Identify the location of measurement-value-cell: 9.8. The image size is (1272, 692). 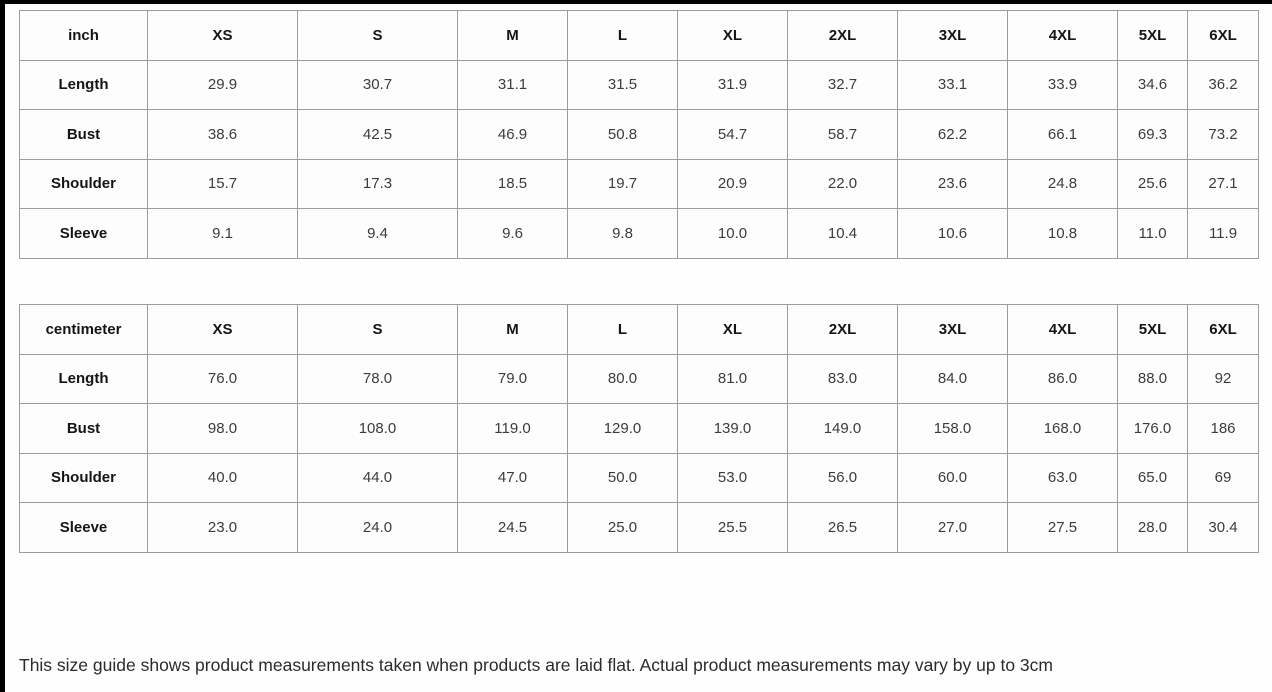
(622, 233).